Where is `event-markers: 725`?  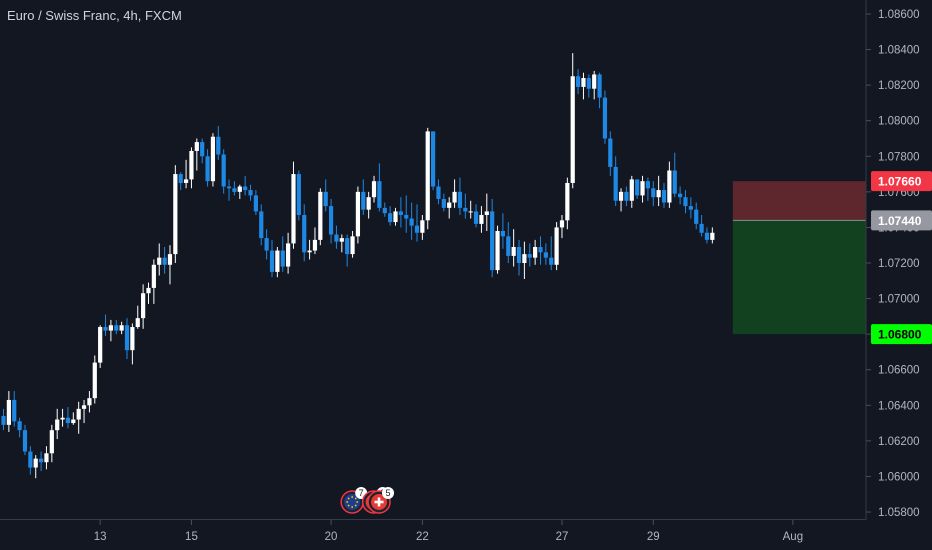 event-markers: 725 is located at coordinates (367, 500).